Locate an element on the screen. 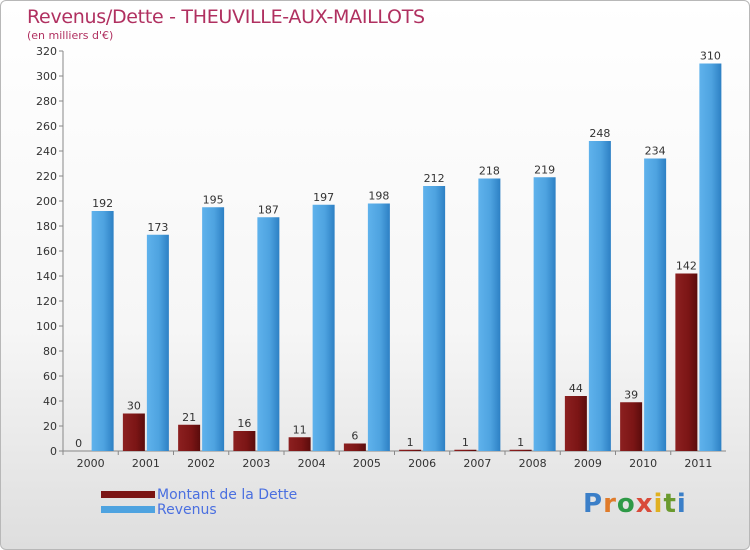 The height and width of the screenshot is (550, 750). y-tick-label: 80 is located at coordinates (50, 351).